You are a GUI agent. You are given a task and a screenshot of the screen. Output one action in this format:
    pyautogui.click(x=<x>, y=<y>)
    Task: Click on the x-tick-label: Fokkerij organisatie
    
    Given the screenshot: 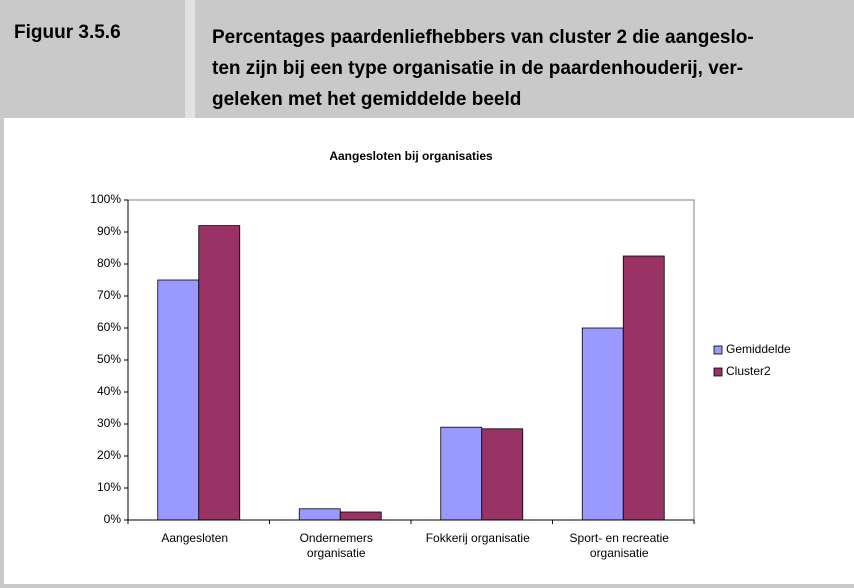 What is the action you would take?
    pyautogui.click(x=477, y=538)
    